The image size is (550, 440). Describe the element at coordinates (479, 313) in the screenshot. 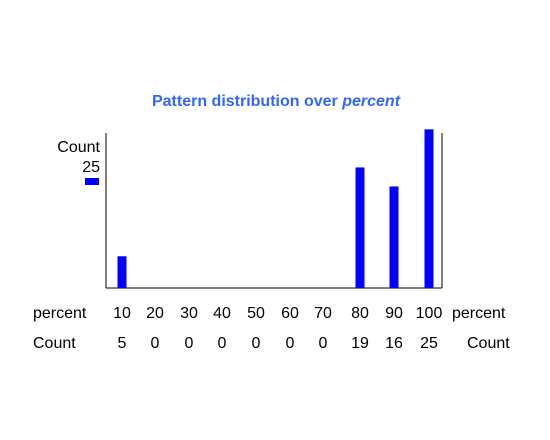

I see `category-row-label-right: percent` at that location.